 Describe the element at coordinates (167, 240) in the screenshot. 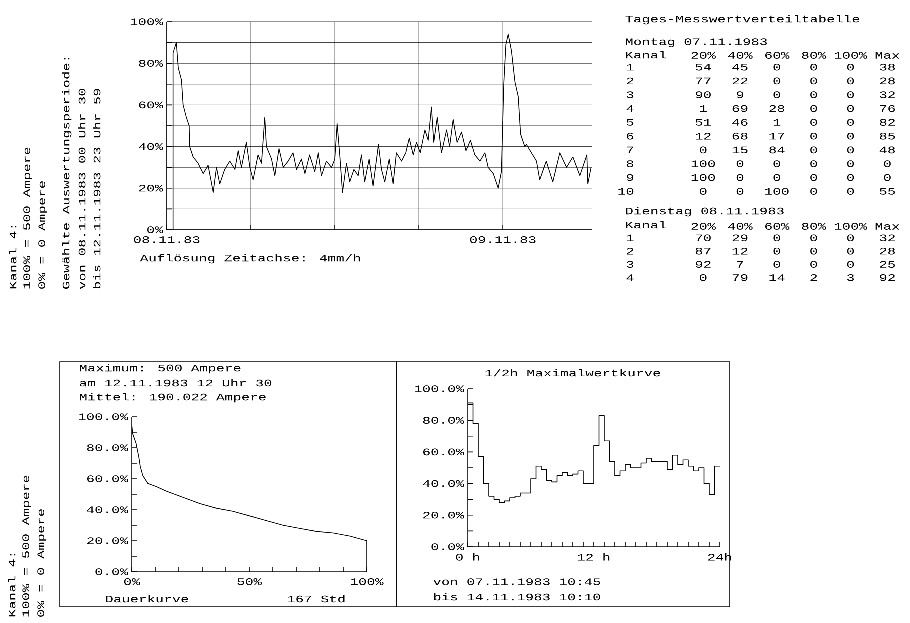

I see `x-tick-label: 08.11.83` at that location.